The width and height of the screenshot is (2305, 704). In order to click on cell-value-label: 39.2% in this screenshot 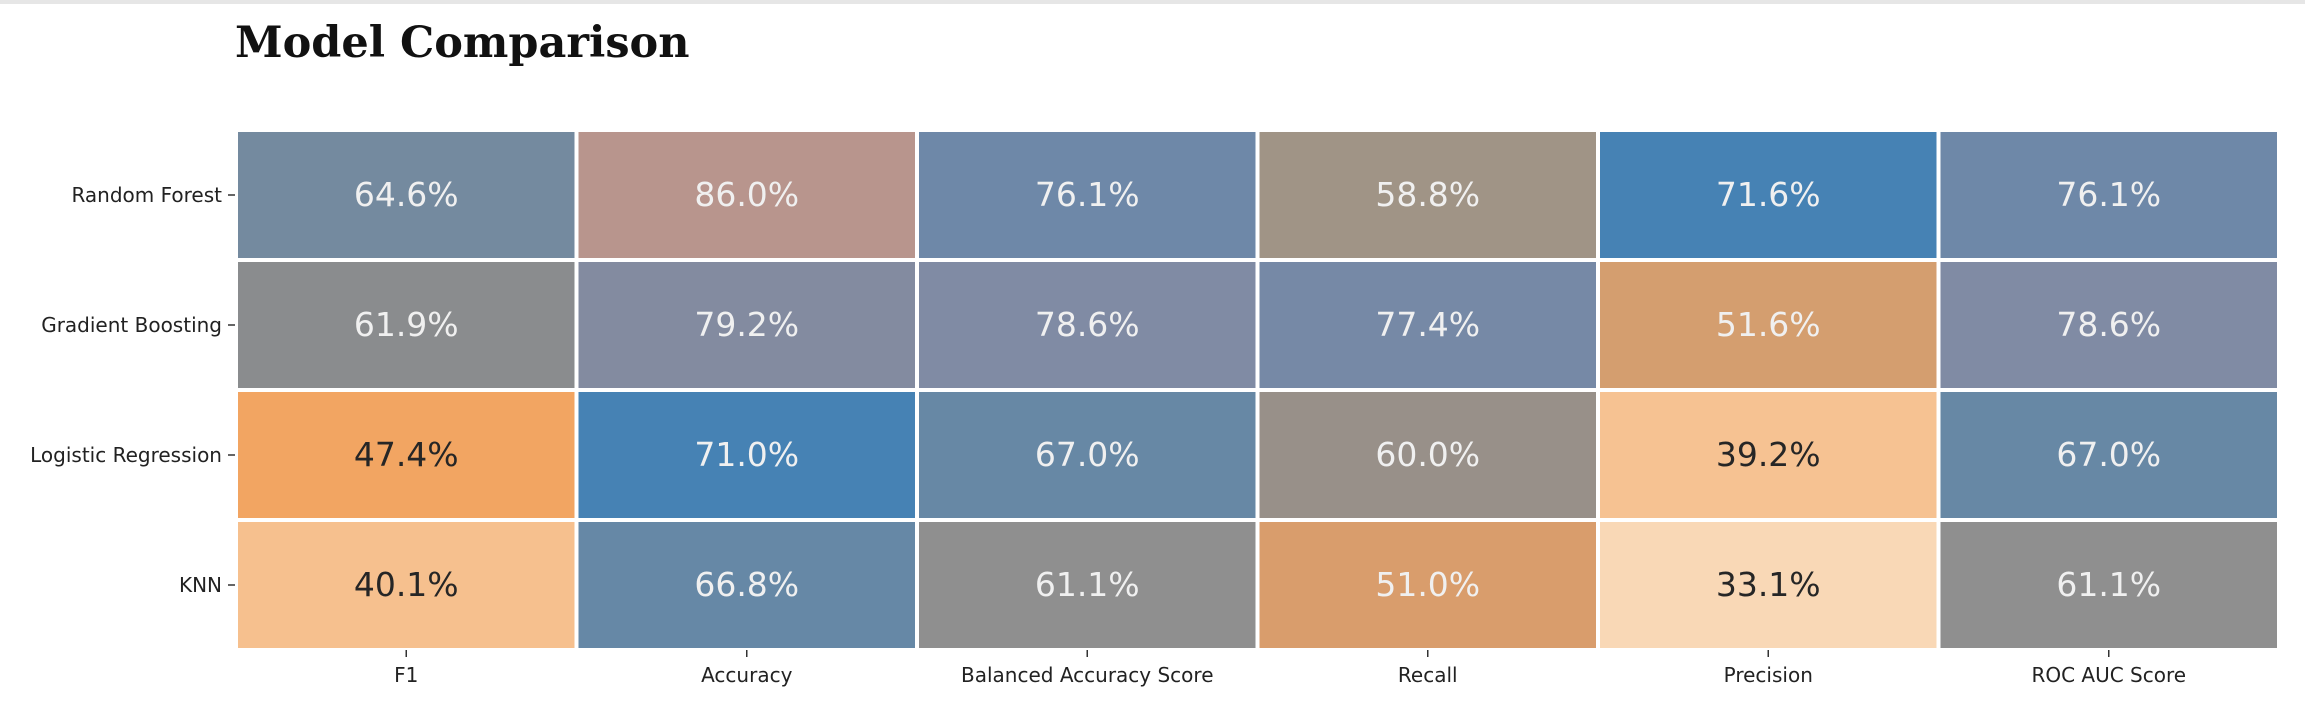, I will do `click(1768, 454)`.